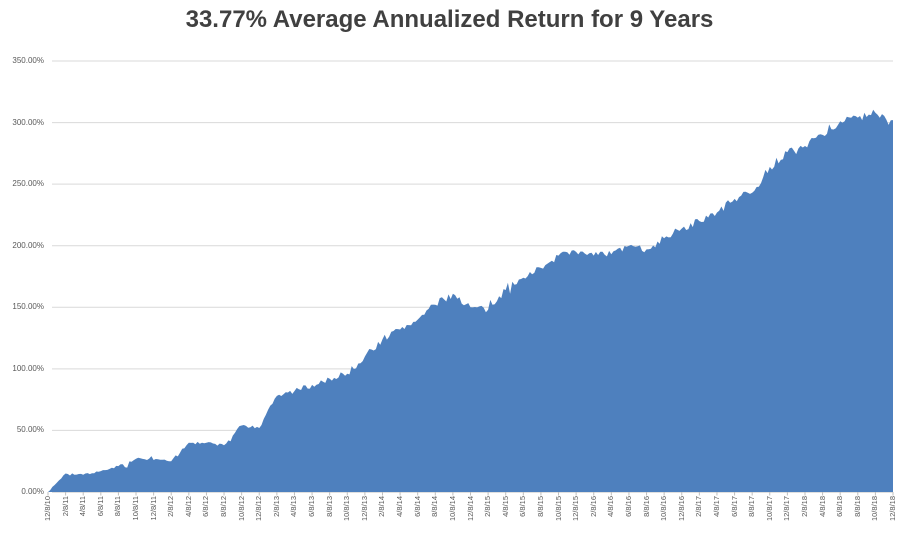 The image size is (899, 545). I want to click on y-axis-tick-label: 150.00%, so click(28, 307).